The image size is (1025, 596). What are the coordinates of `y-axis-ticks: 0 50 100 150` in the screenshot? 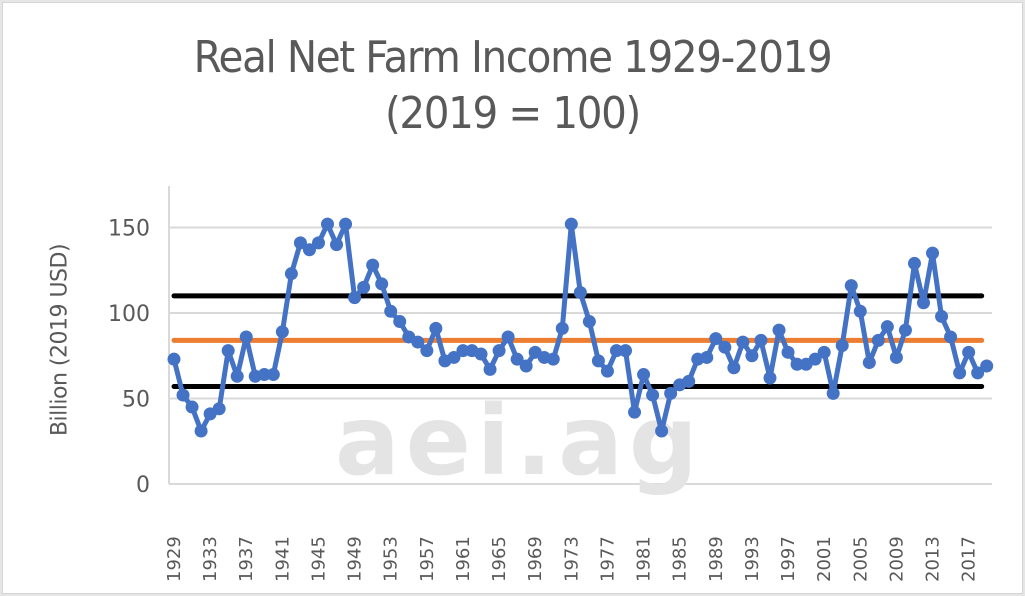 It's located at (129, 358).